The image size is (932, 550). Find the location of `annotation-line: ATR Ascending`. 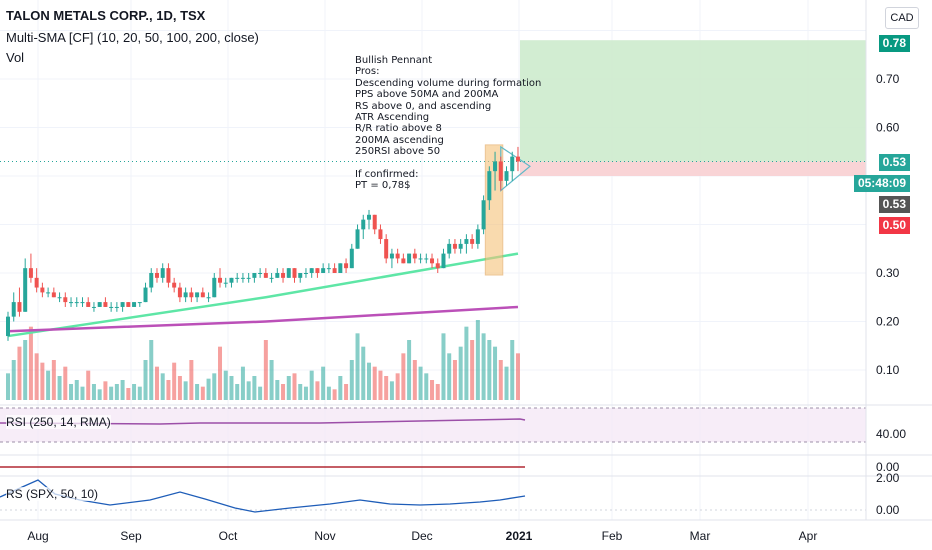

annotation-line: ATR Ascending is located at coordinates (392, 118).